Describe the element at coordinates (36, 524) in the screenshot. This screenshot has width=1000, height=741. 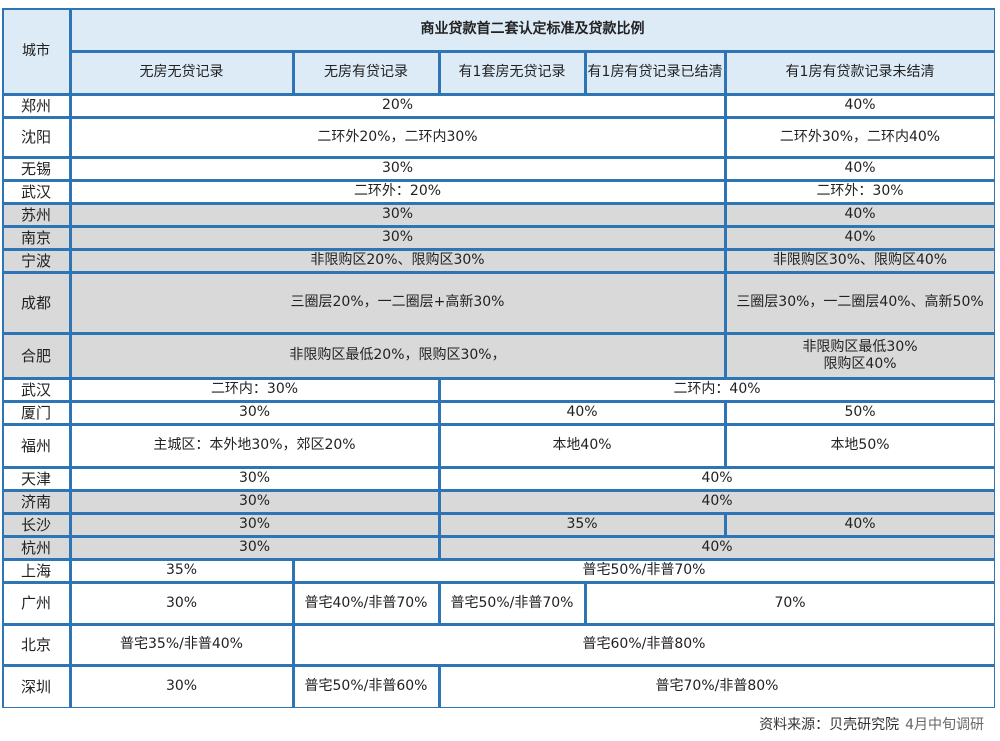
I see `city-name-cell: 长沙` at that location.